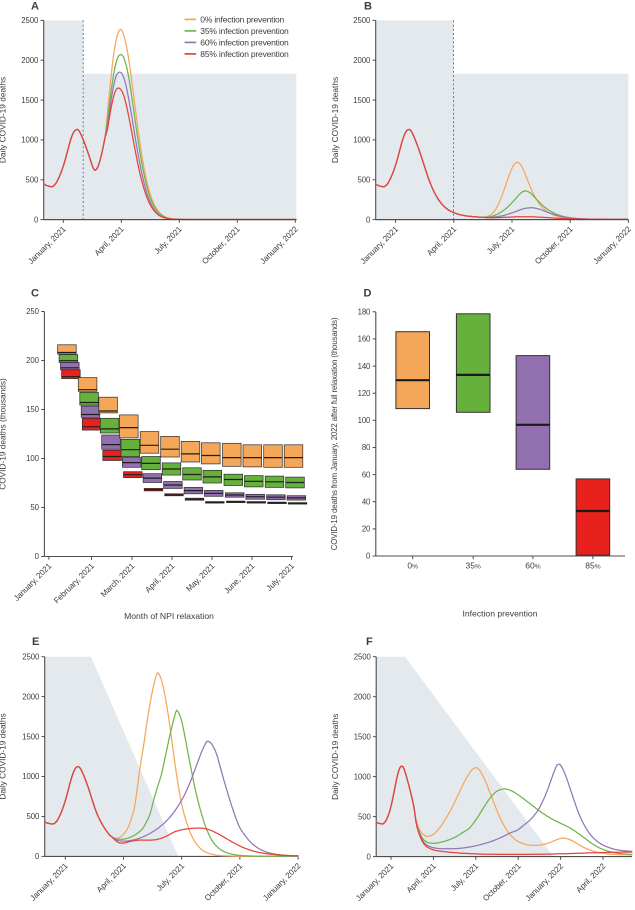  I want to click on svg-text: 120, so click(364, 393).